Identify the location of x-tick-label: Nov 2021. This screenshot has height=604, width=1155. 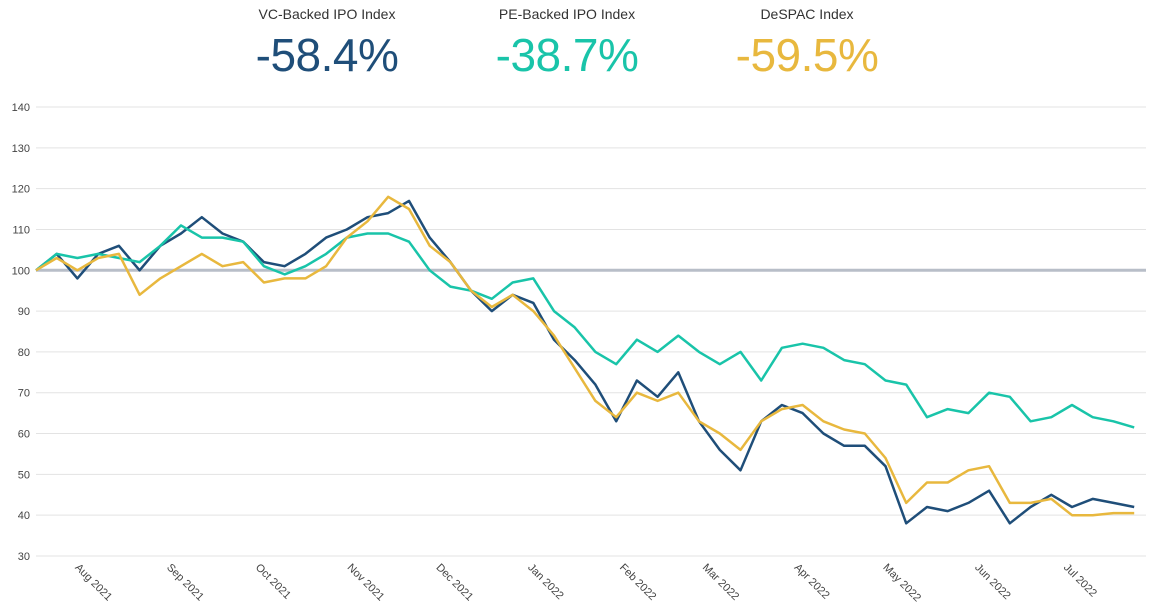
(366, 583).